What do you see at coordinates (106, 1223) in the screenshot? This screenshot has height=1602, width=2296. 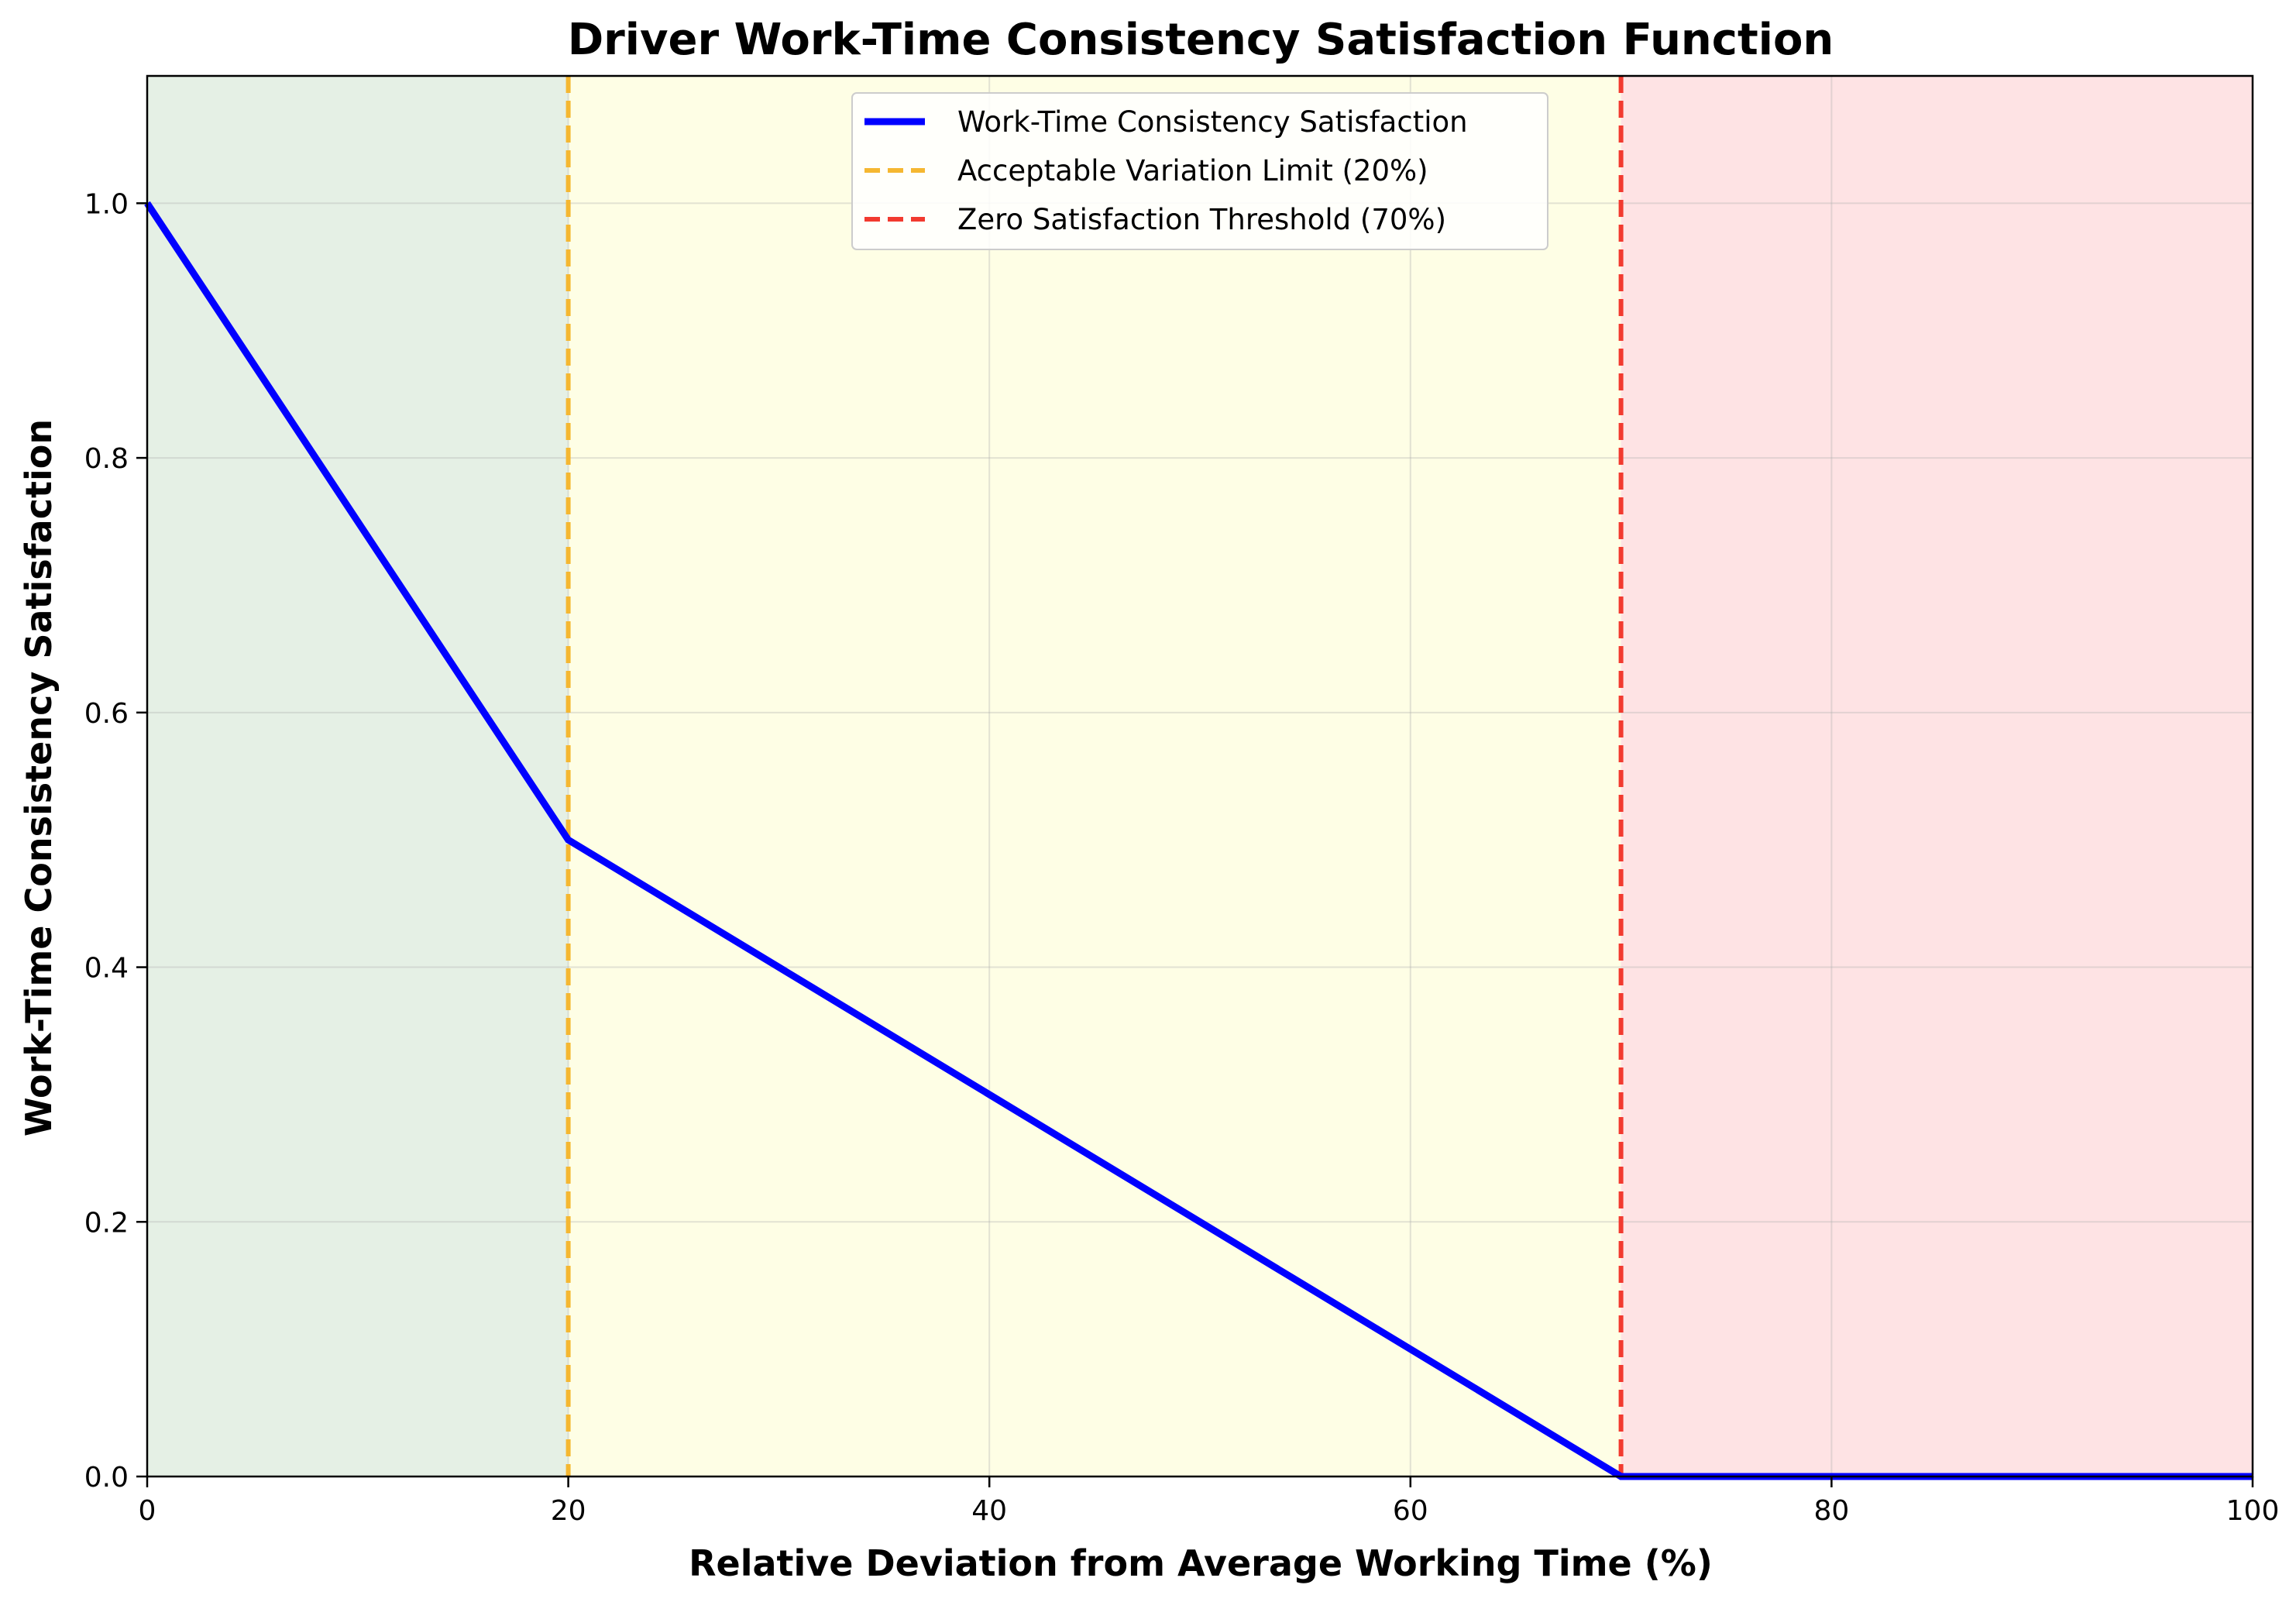 I see `y-tick-label-1: 0.2` at bounding box center [106, 1223].